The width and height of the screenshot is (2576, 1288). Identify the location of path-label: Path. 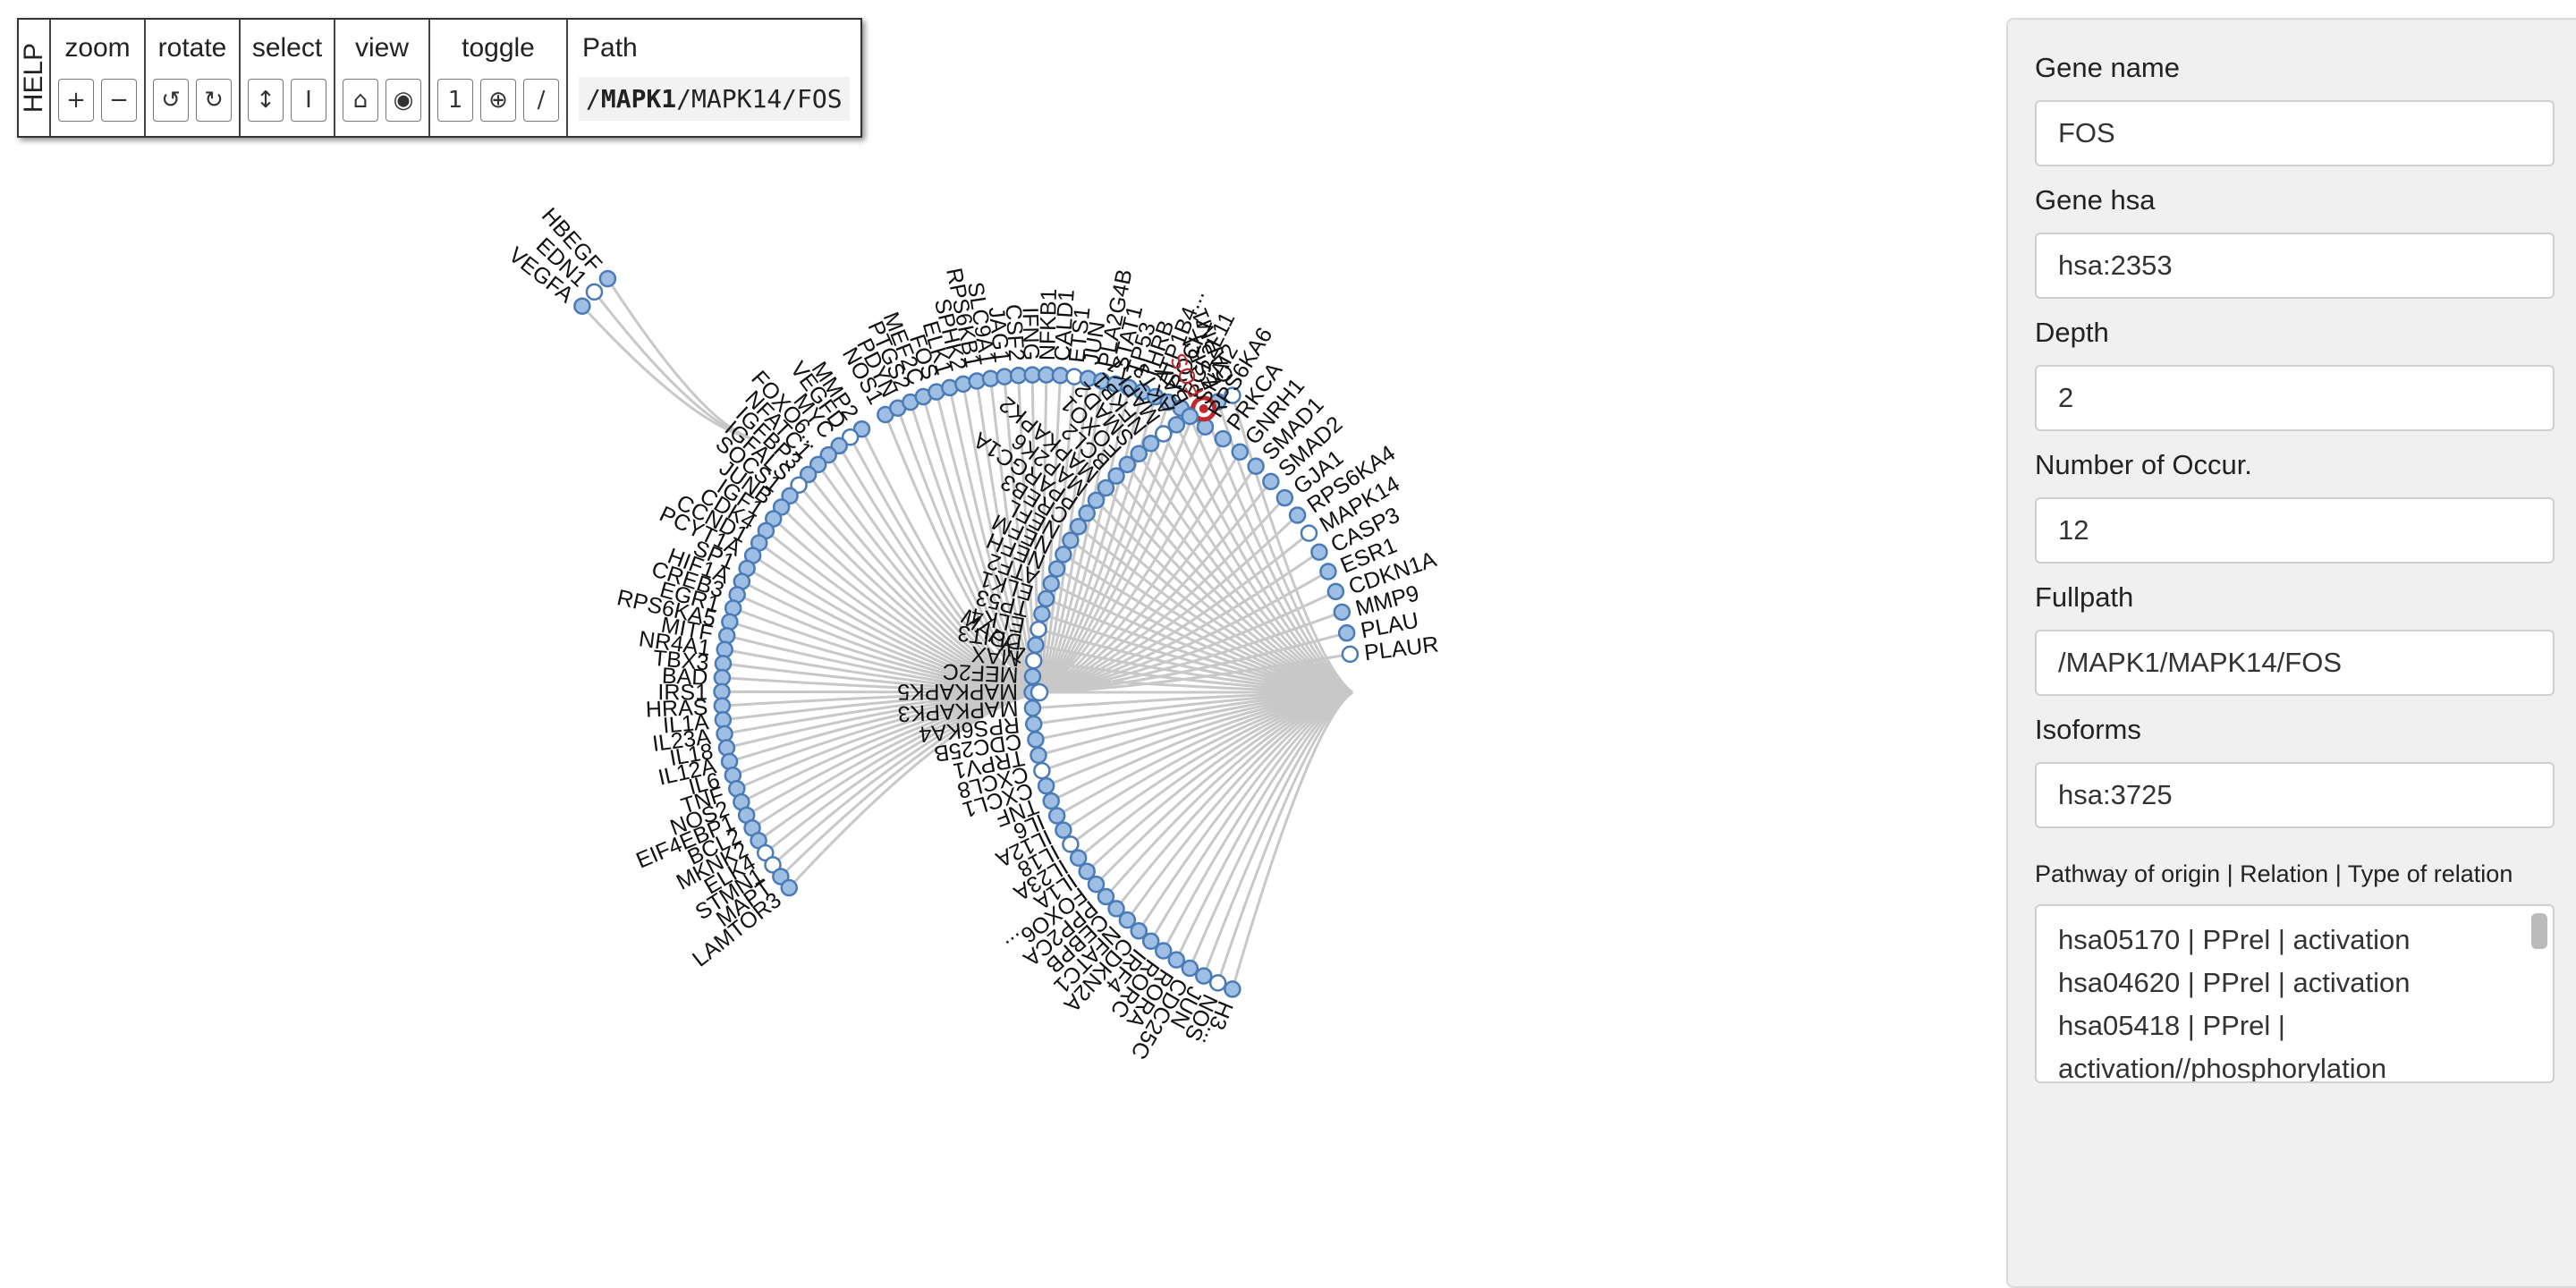
(610, 48).